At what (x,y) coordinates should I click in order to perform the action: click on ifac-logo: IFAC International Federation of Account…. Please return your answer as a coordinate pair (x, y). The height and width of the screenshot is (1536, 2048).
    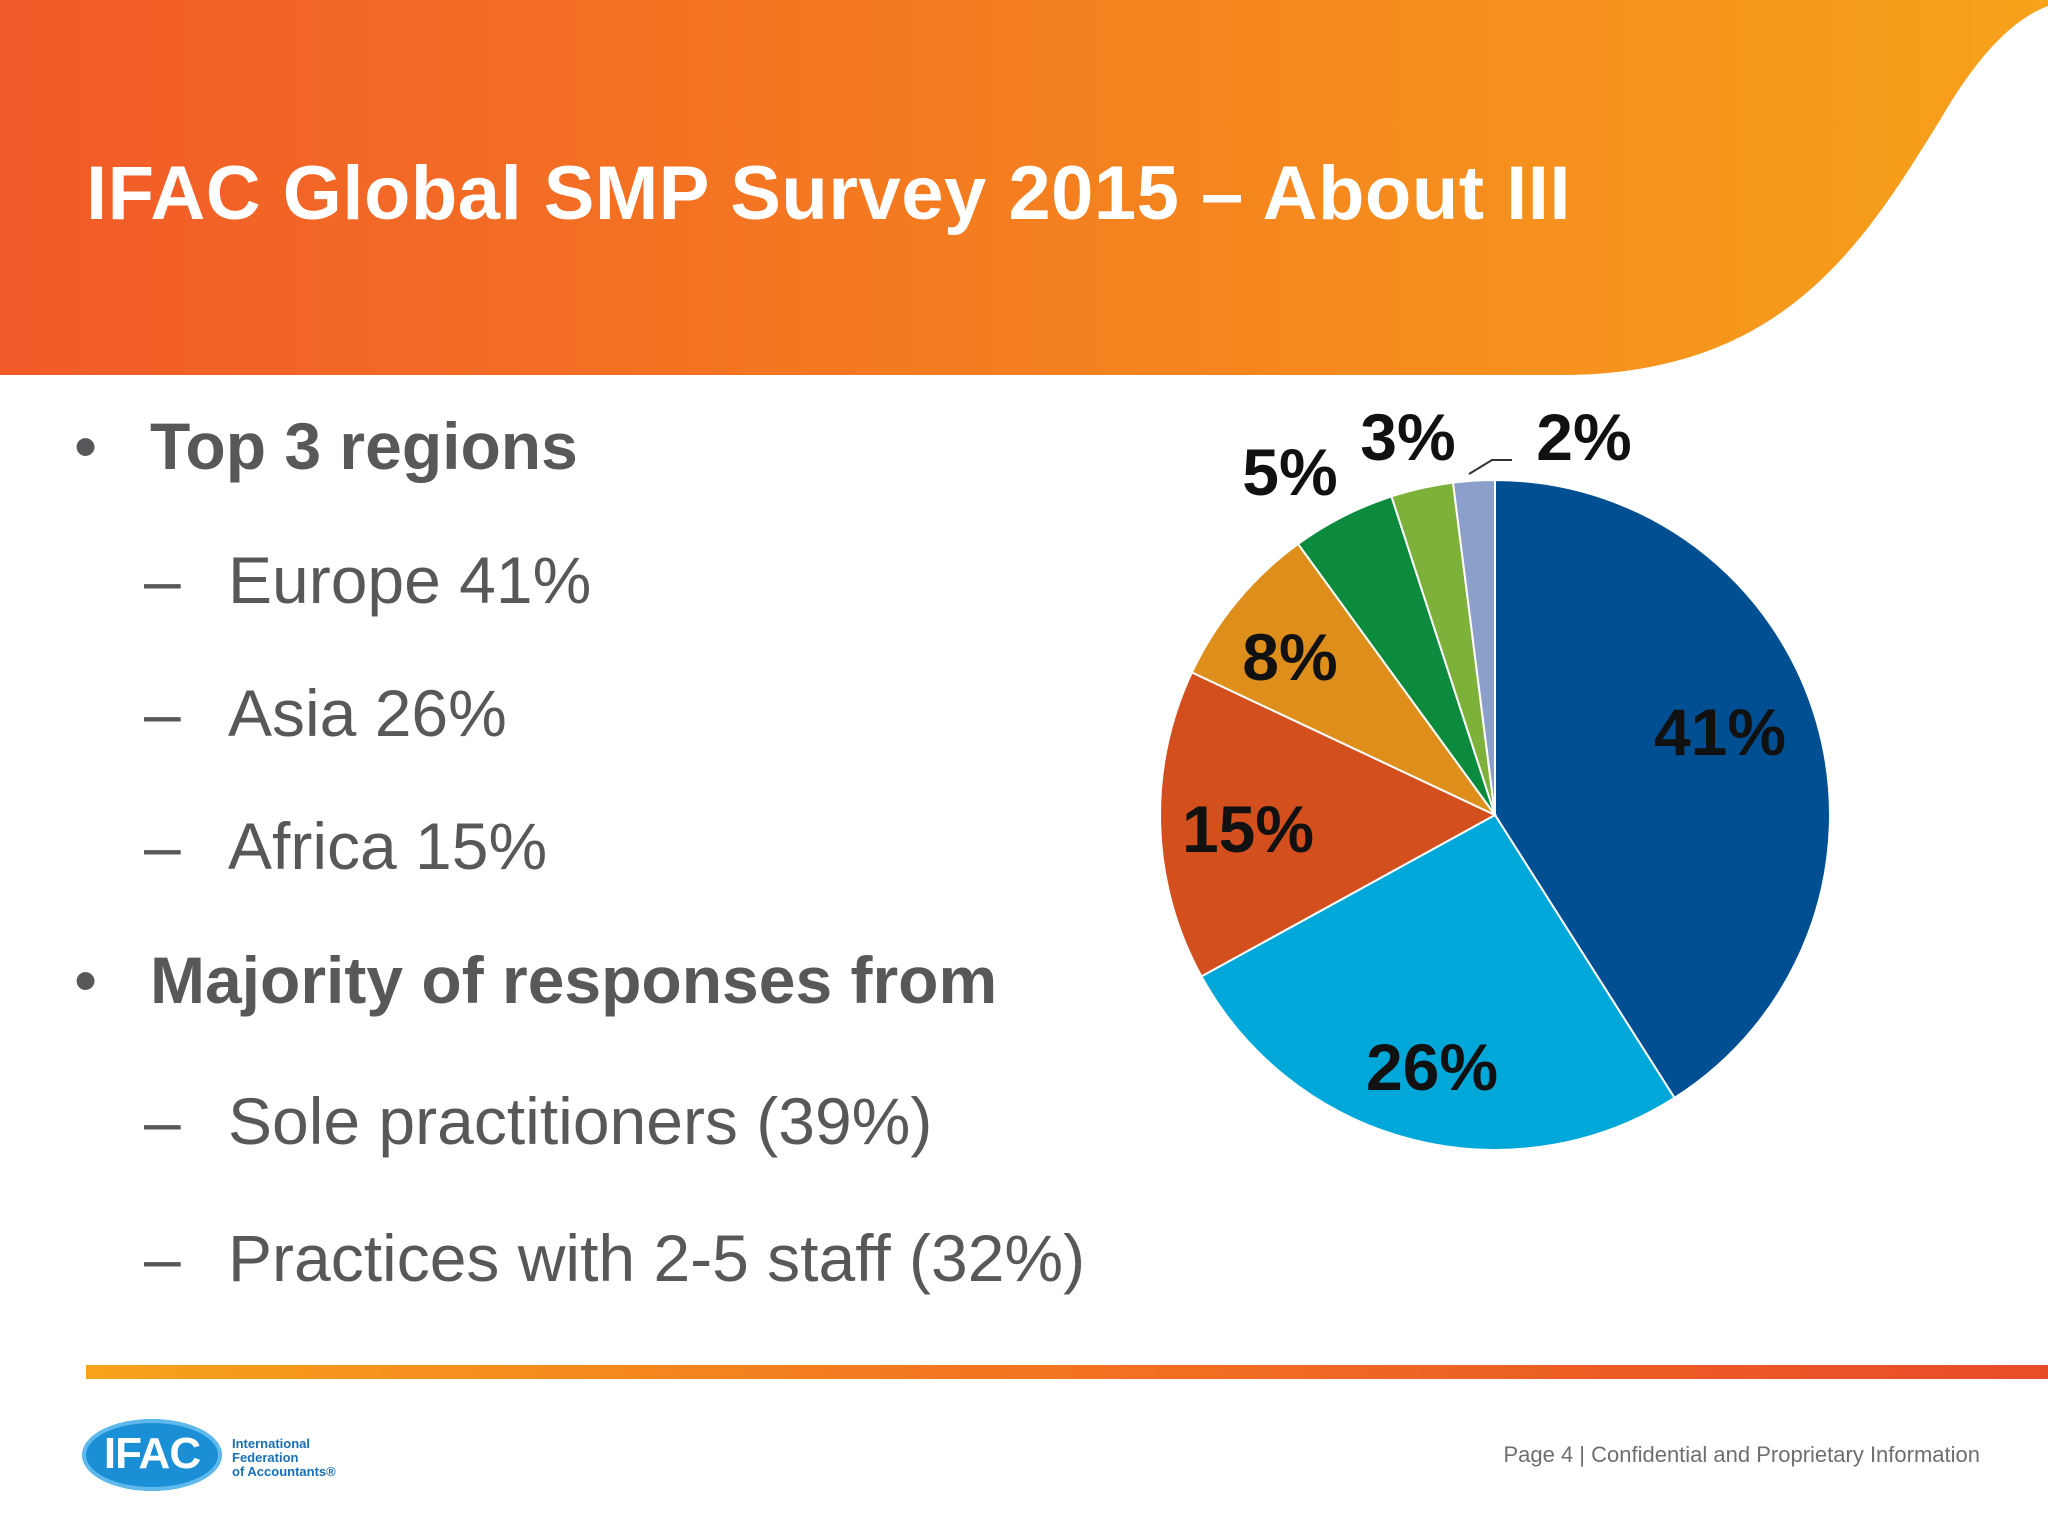
    Looking at the image, I should click on (212, 1455).